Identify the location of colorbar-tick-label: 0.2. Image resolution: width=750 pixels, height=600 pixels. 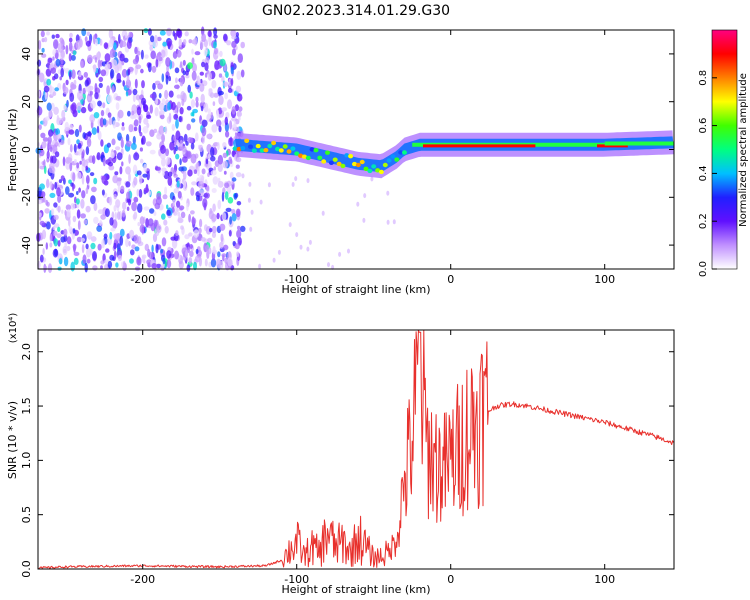
(703, 221).